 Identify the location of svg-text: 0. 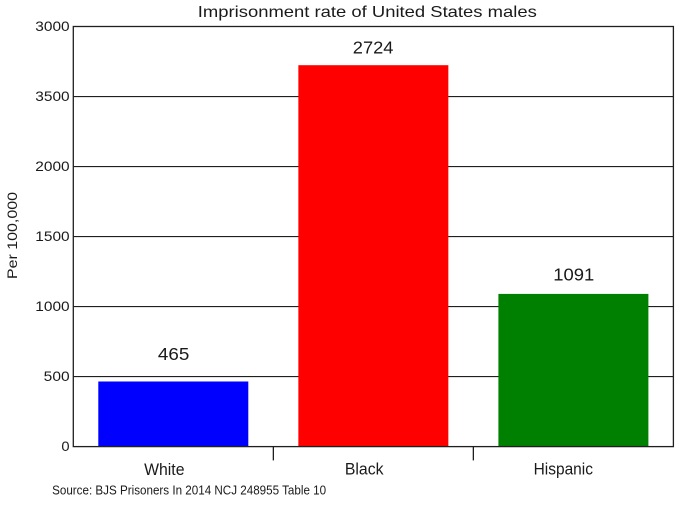
(65, 446).